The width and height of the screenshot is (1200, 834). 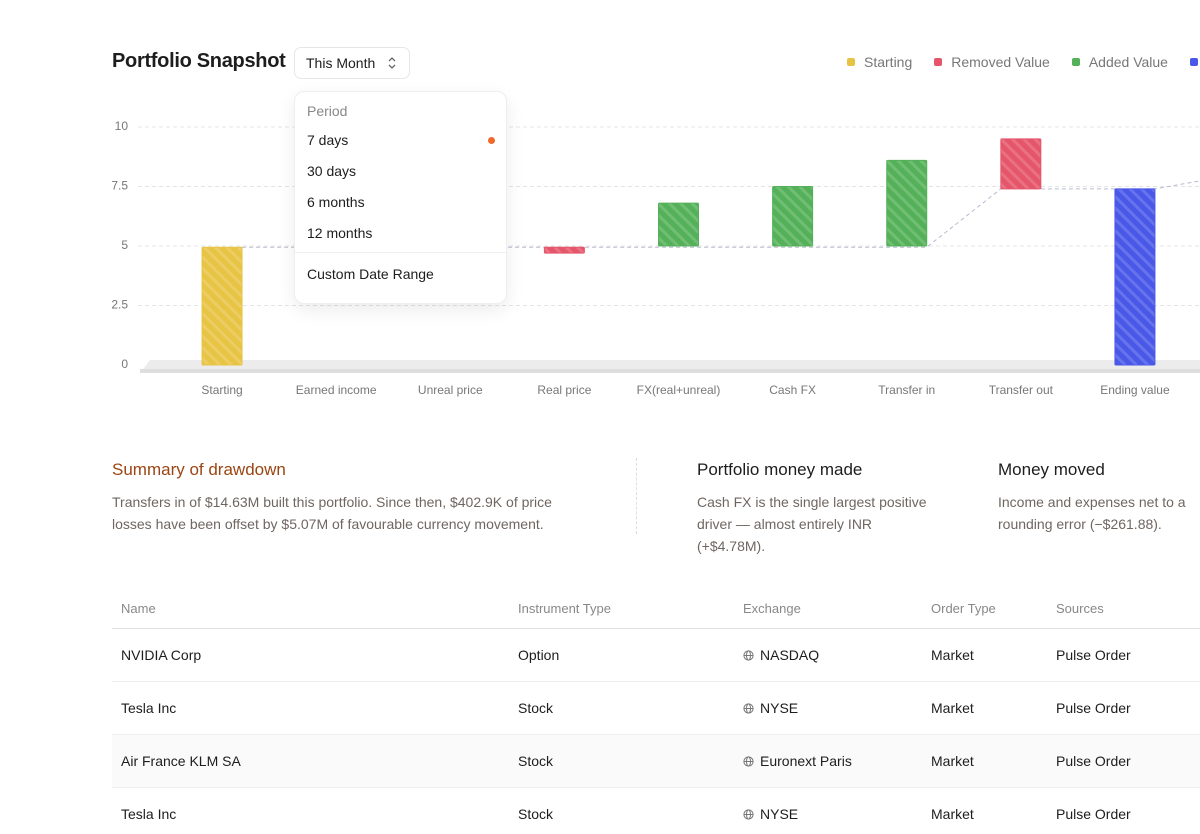 What do you see at coordinates (1135, 390) in the screenshot?
I see `x-tick-label: Ending value` at bounding box center [1135, 390].